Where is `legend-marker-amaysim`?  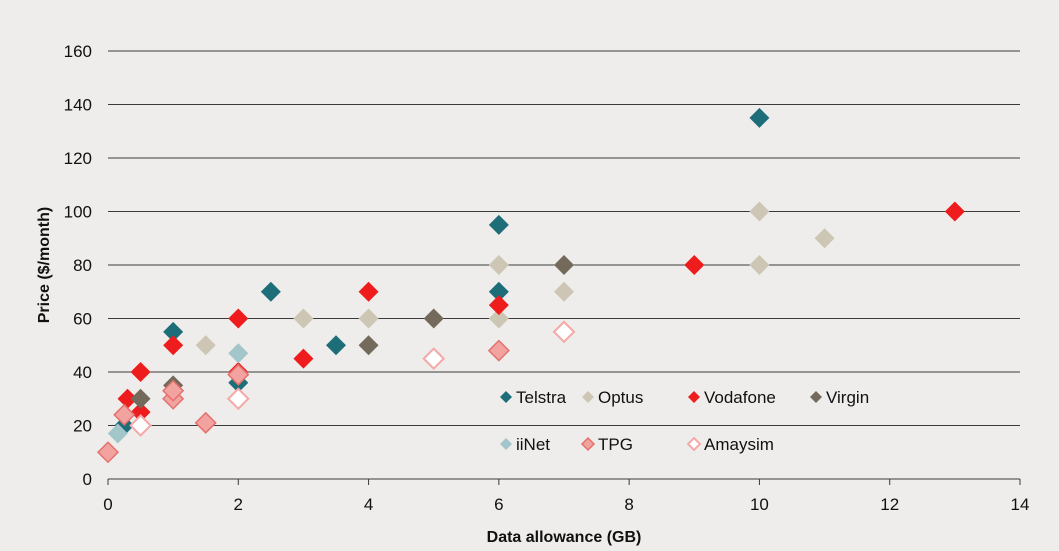
legend-marker-amaysim is located at coordinates (694, 444).